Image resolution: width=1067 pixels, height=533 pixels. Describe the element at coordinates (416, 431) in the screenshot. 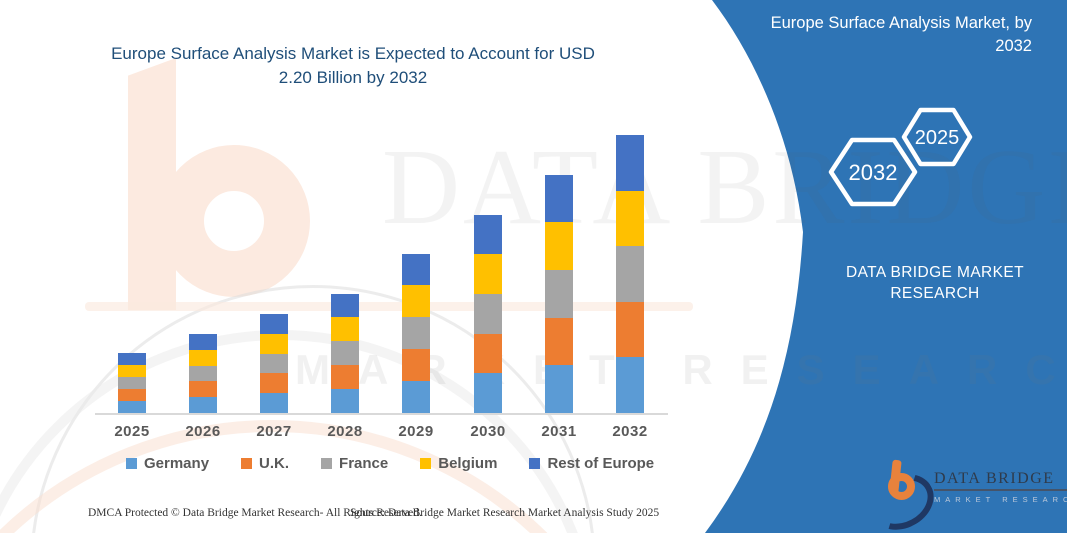

I see `x-label-2029: 2029` at that location.